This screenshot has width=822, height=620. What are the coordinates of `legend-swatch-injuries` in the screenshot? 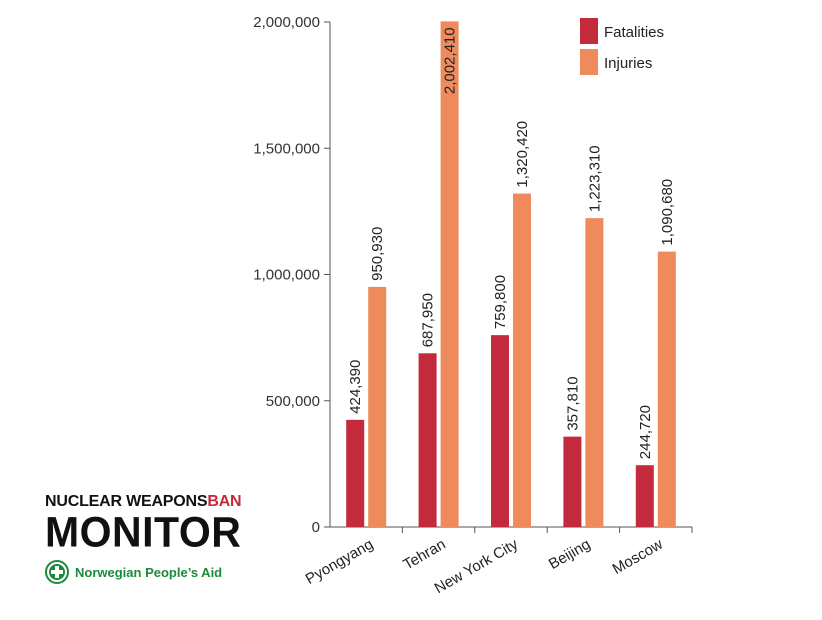 It's located at (589, 62).